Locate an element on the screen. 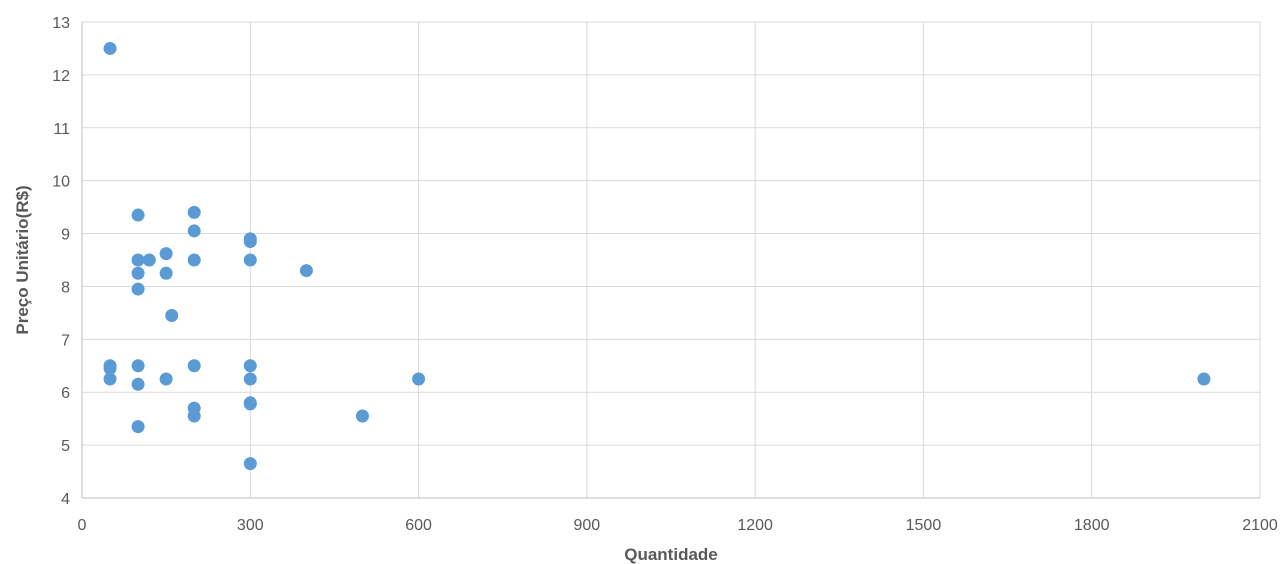 This screenshot has height=564, width=1285. y-axis-title: Preço Unitário(R$) is located at coordinates (22, 259).